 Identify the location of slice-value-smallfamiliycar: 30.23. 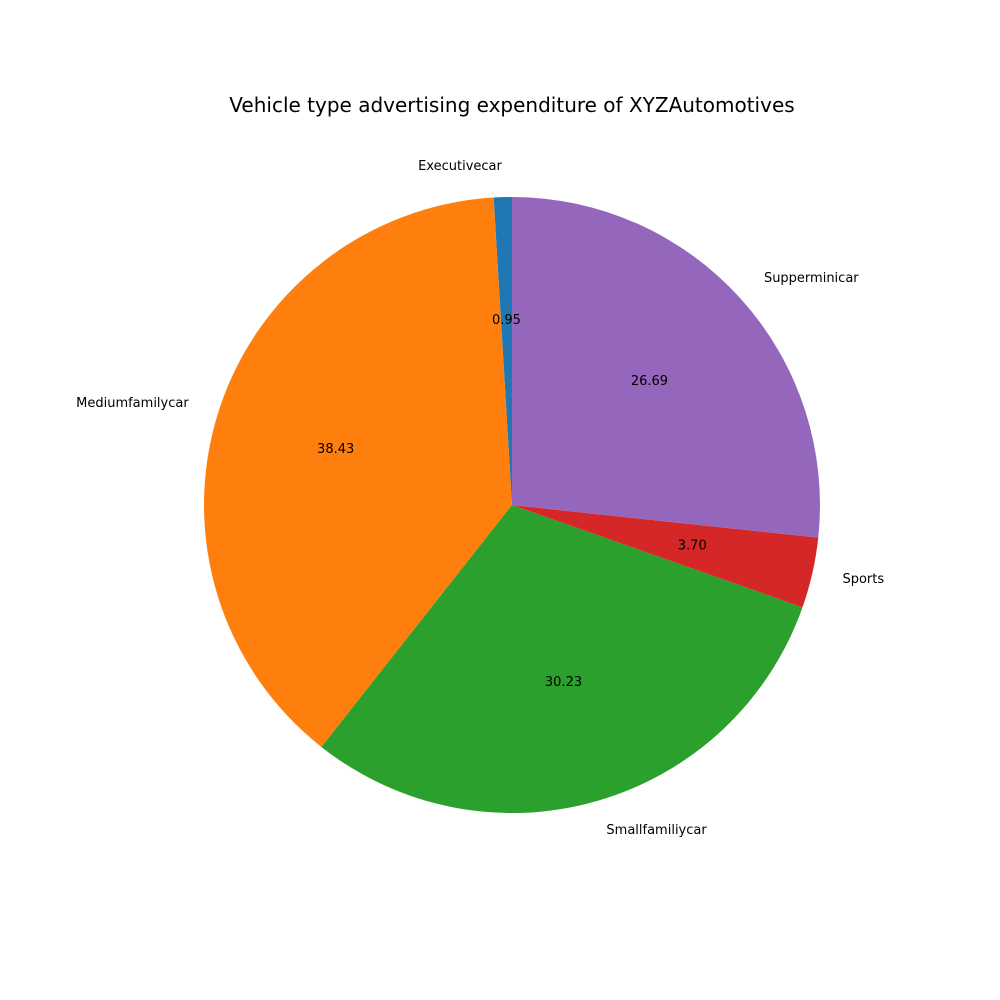
(563, 682).